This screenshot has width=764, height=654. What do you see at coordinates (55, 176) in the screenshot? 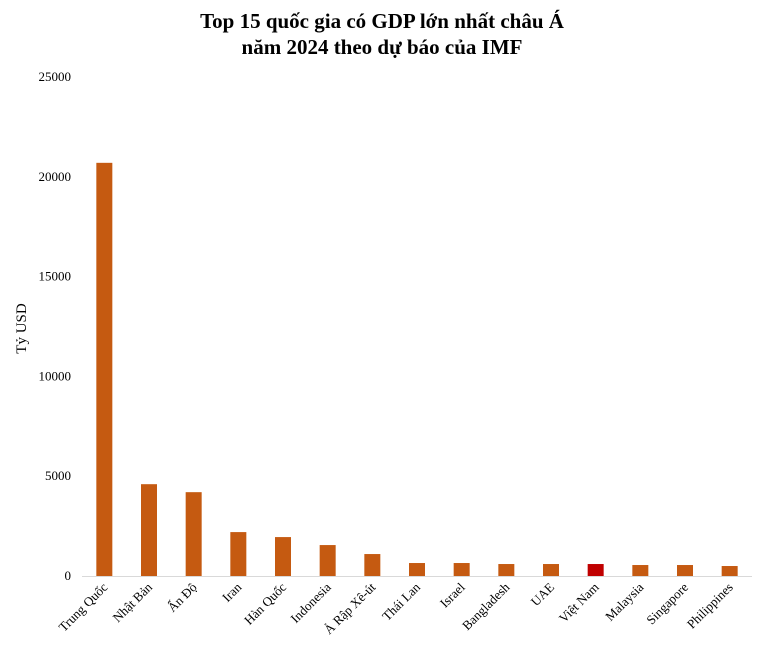
I see `y-tick-label: 20000` at bounding box center [55, 176].